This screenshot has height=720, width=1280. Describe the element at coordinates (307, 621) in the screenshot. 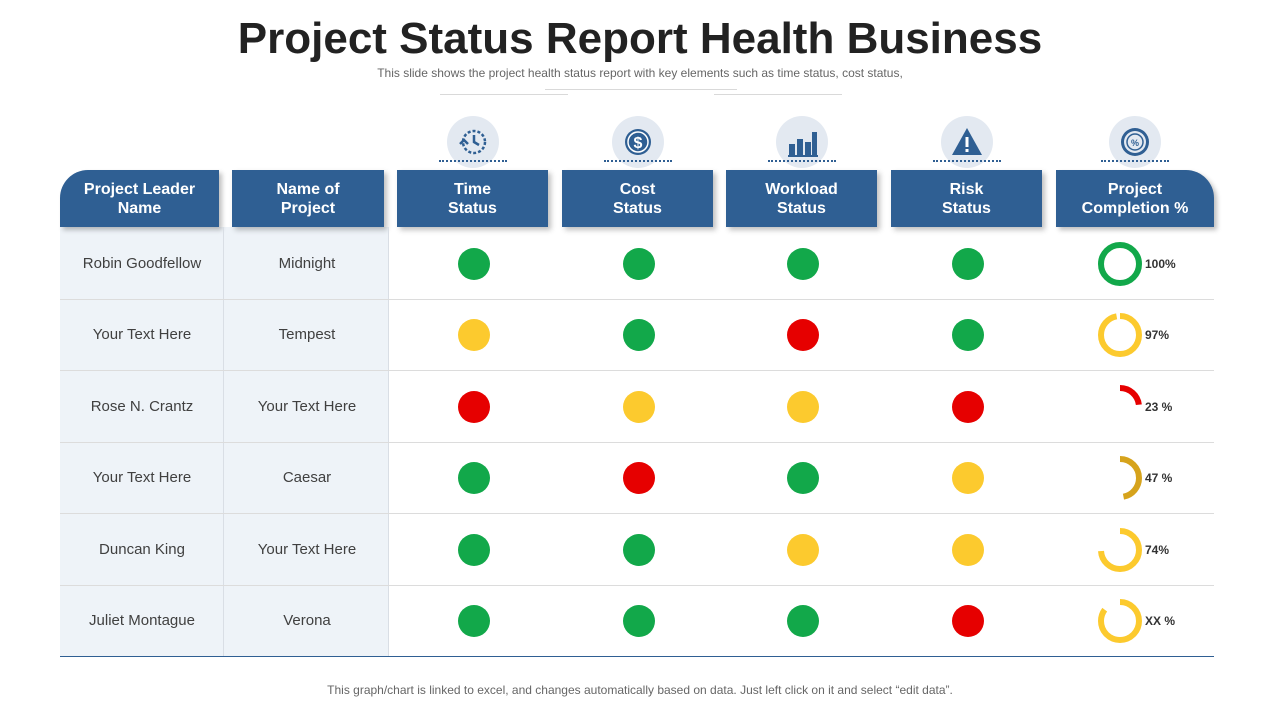

I see `project-name: Verona` at that location.